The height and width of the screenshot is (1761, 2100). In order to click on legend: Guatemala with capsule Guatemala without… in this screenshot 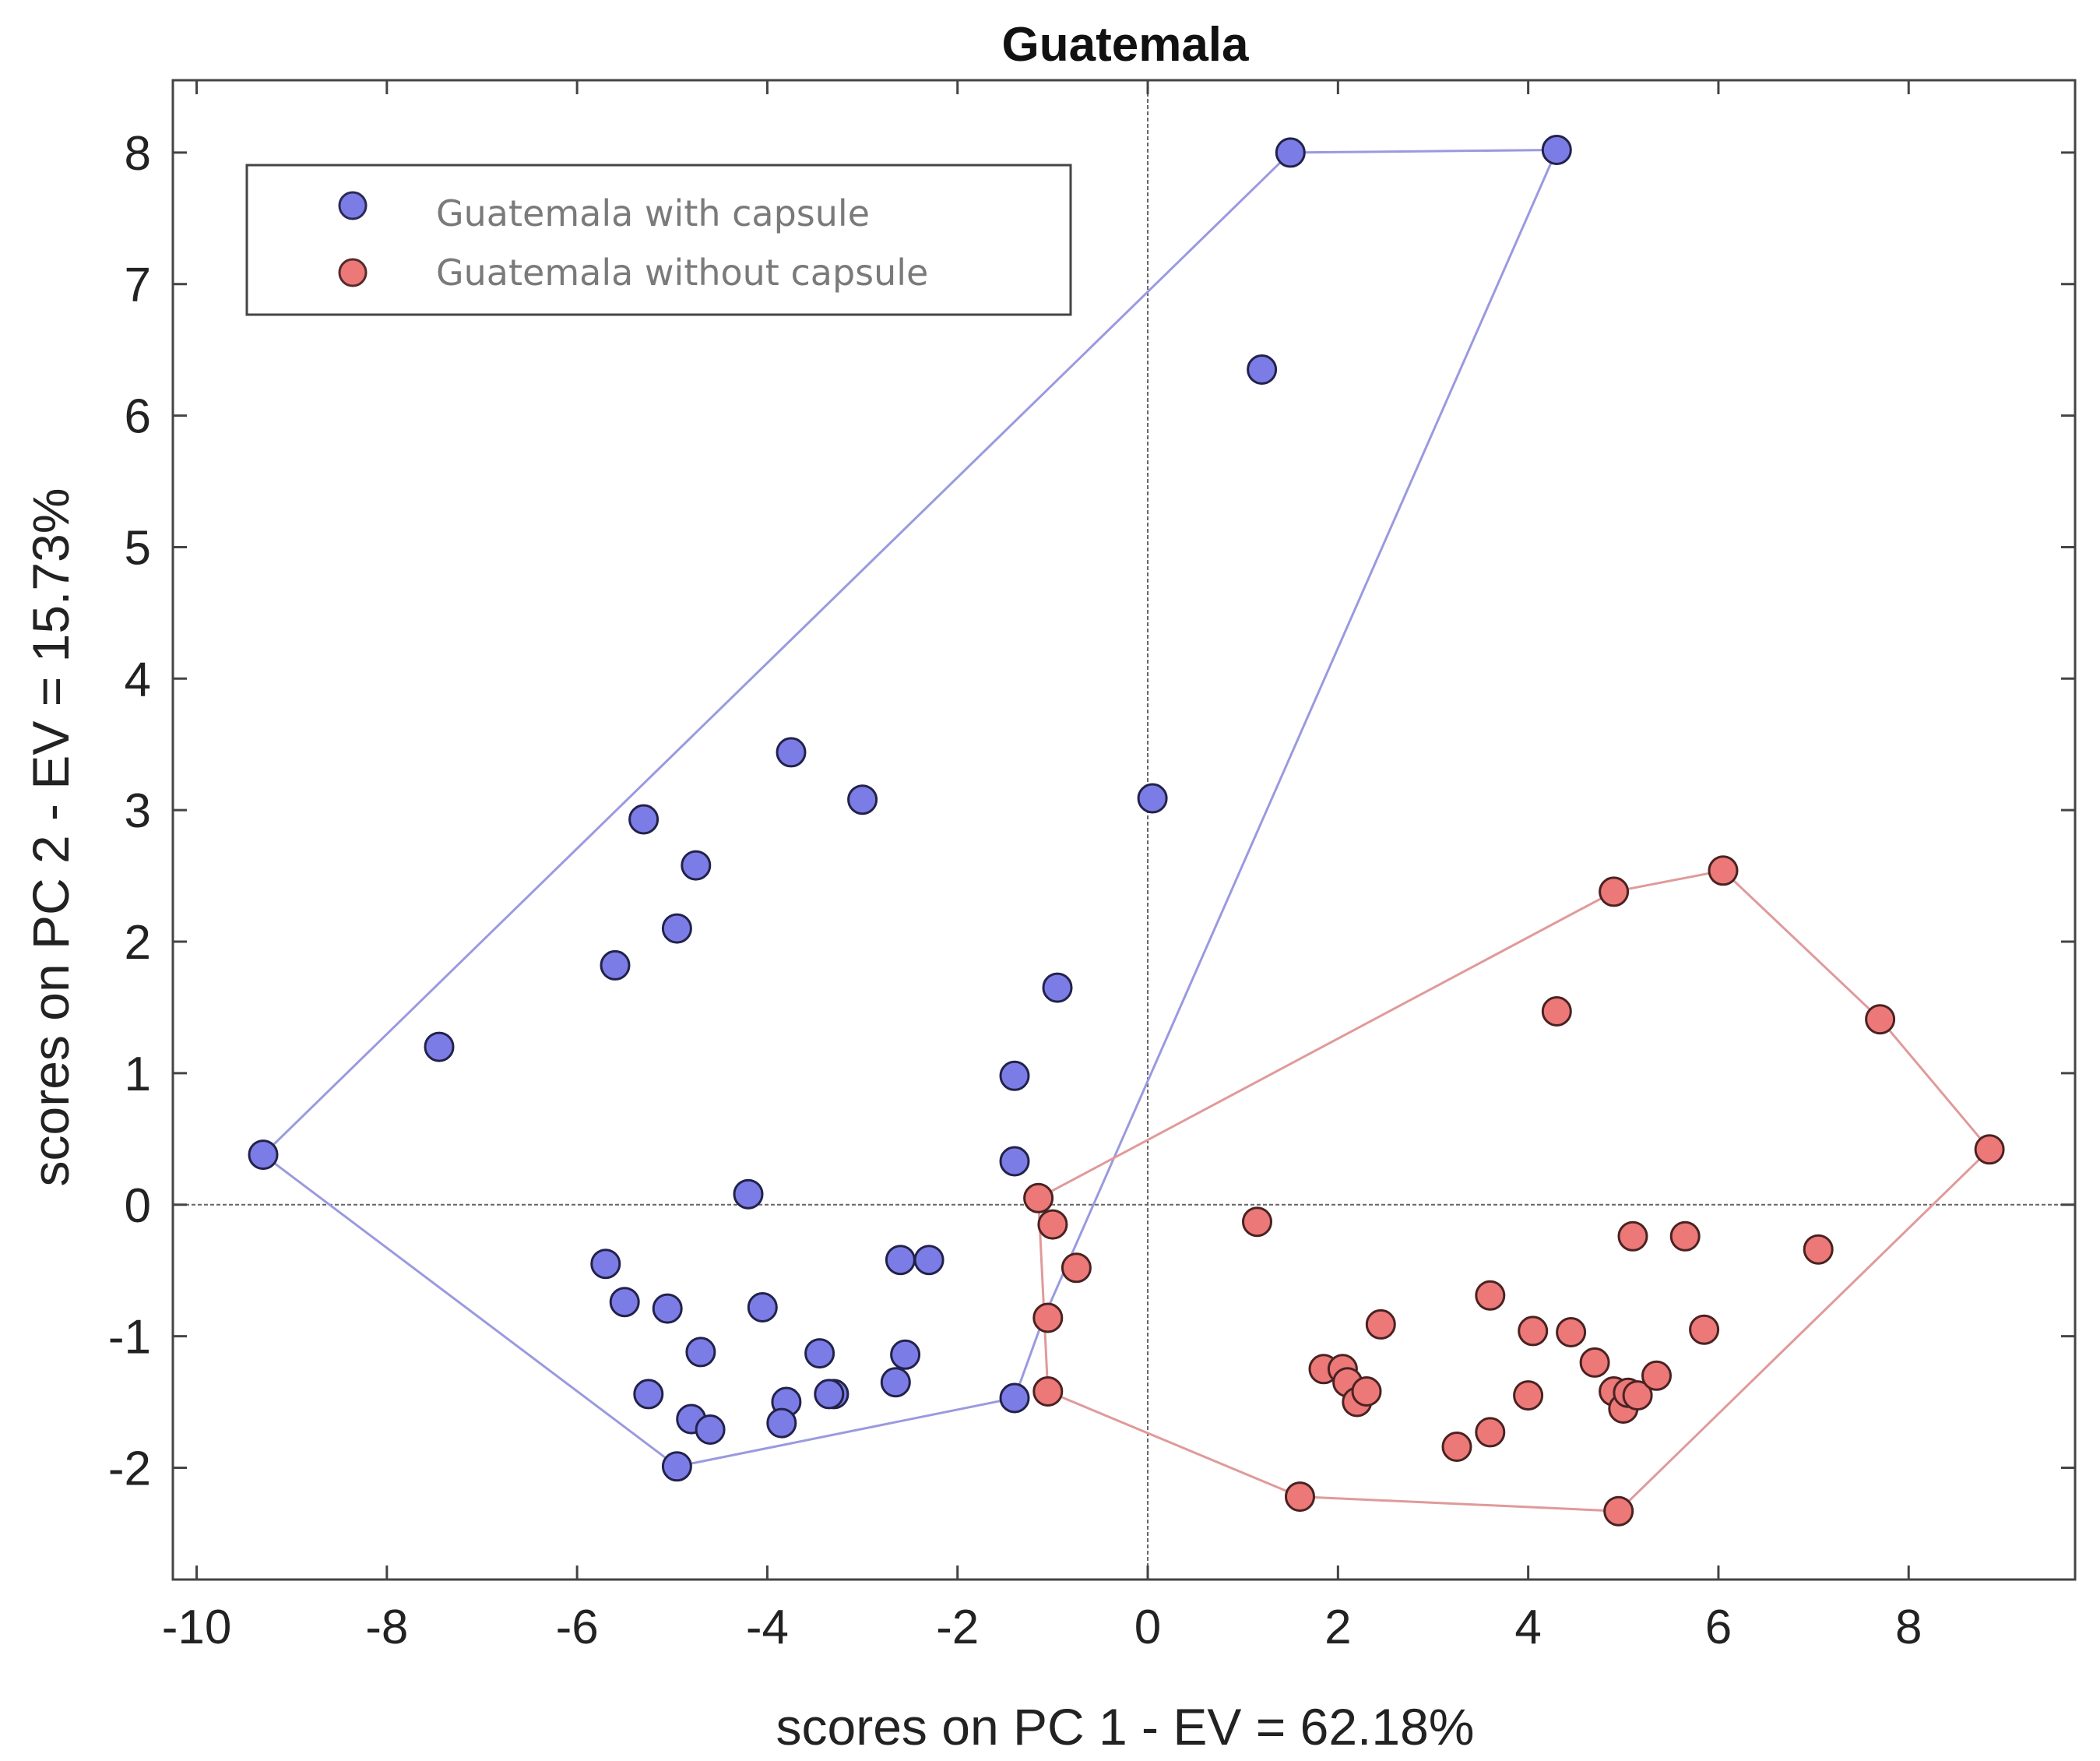, I will do `click(658, 240)`.